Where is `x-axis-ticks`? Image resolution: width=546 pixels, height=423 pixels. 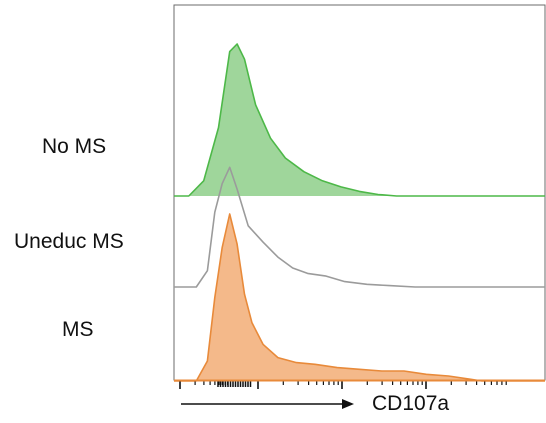
x-axis-ticks is located at coordinates (359, 384).